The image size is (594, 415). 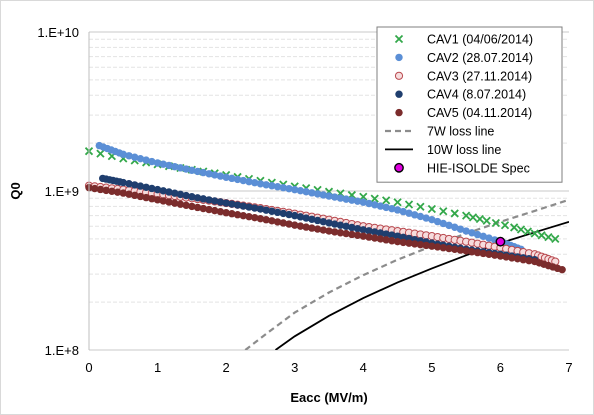 I want to click on x-tick-label: 0, so click(x=88, y=367).